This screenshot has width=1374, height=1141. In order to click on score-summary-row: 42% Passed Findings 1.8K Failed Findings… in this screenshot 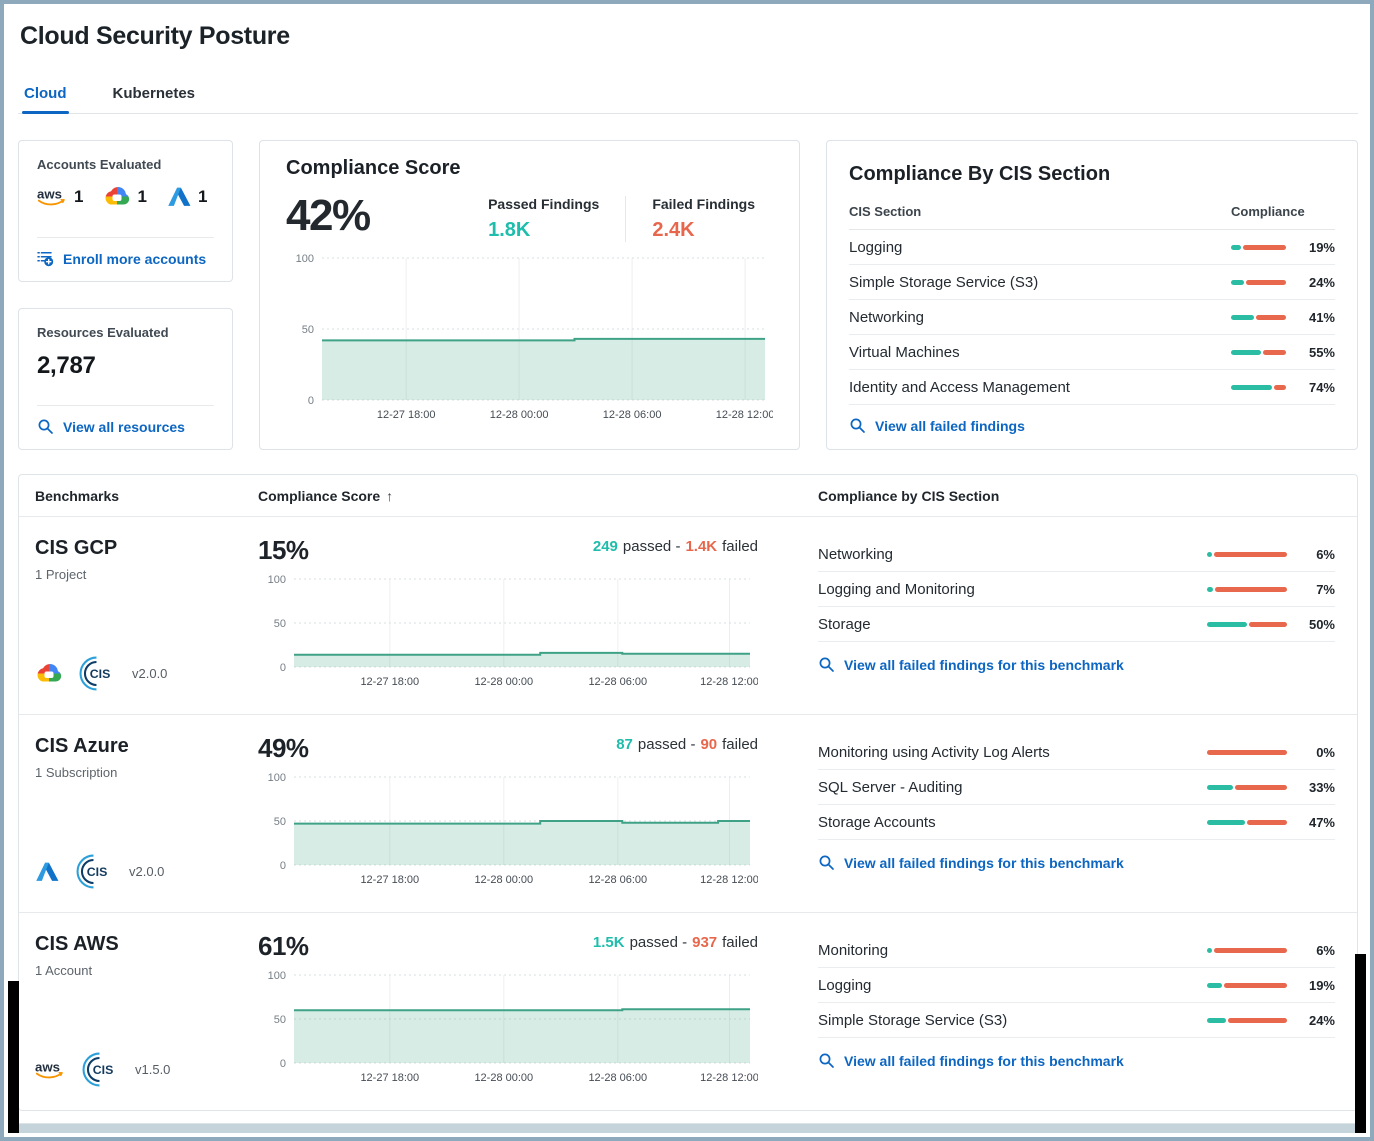, I will do `click(529, 218)`.